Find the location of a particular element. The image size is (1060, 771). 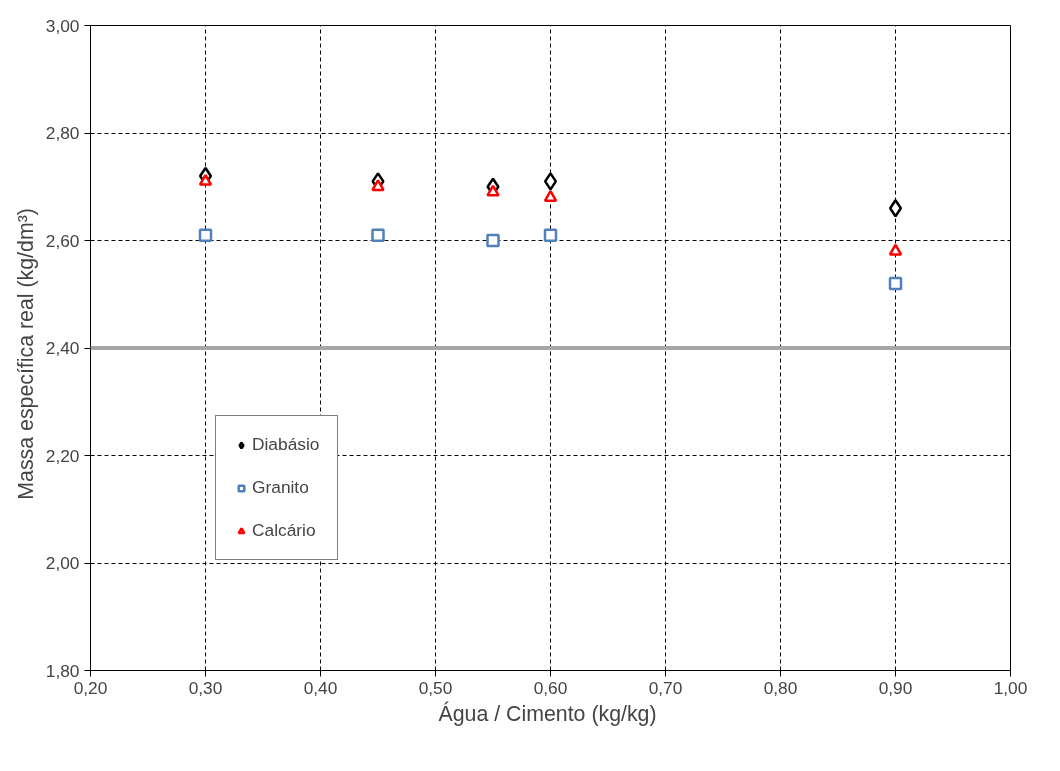

x-tick-label: 0,30 is located at coordinates (205, 687).